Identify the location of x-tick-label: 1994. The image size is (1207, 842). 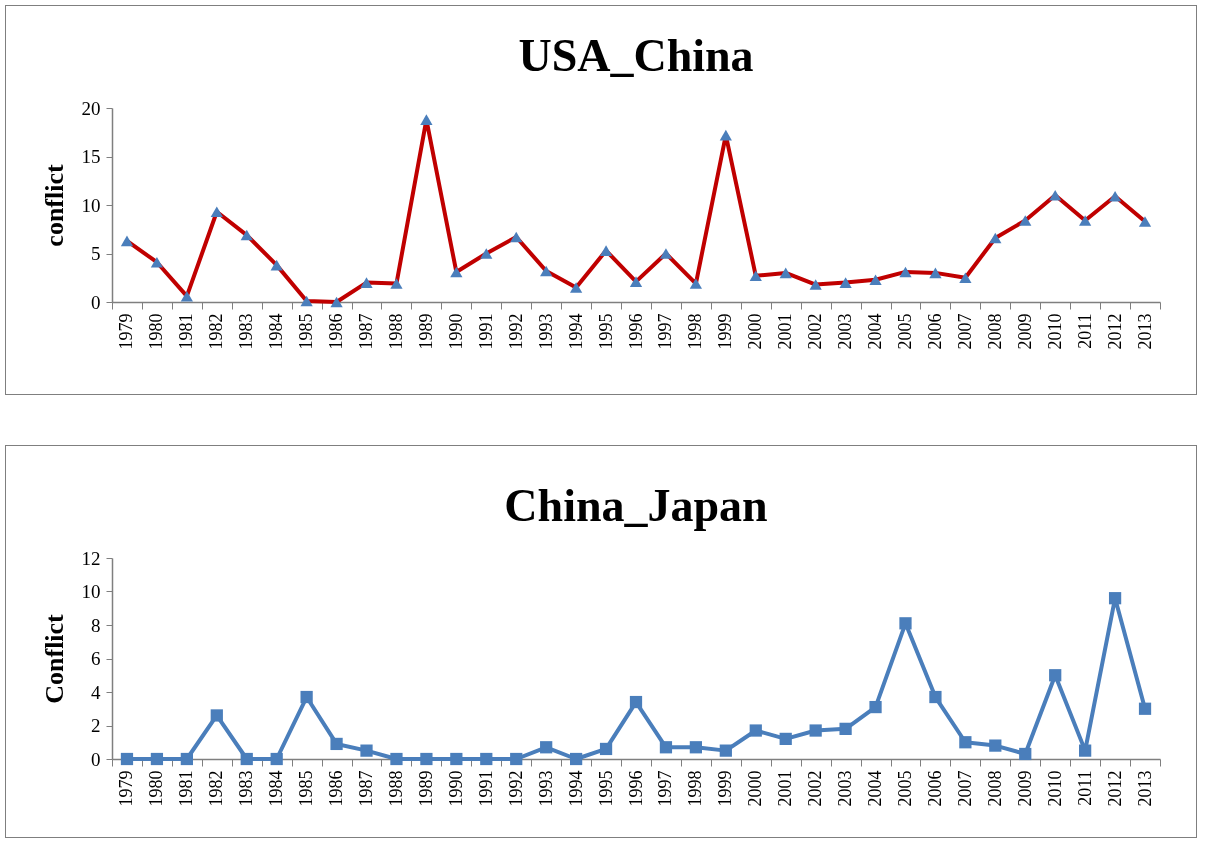
(575, 331).